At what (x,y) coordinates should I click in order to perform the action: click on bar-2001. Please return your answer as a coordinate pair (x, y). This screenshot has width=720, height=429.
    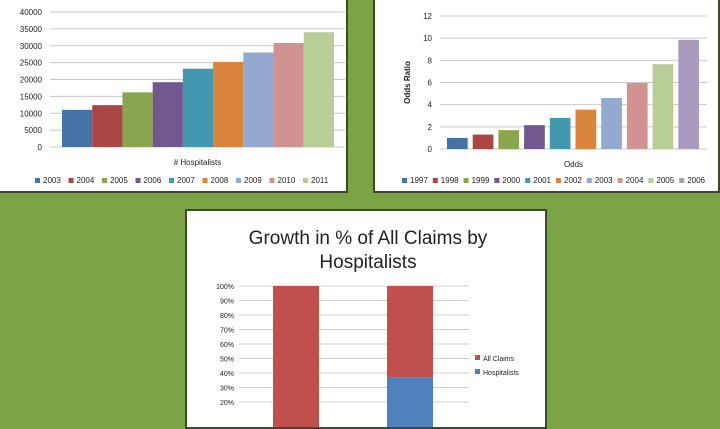
    Looking at the image, I should click on (560, 133).